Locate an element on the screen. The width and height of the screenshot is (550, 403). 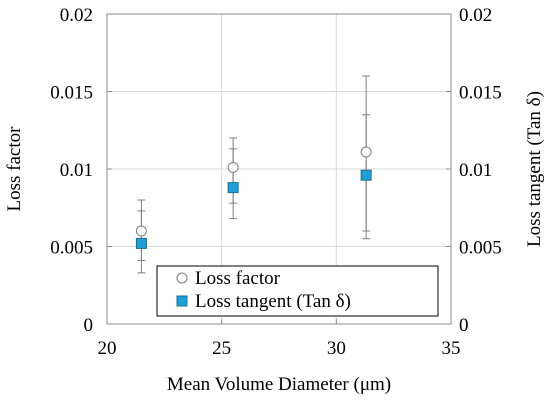
data-points is located at coordinates (253, 197).